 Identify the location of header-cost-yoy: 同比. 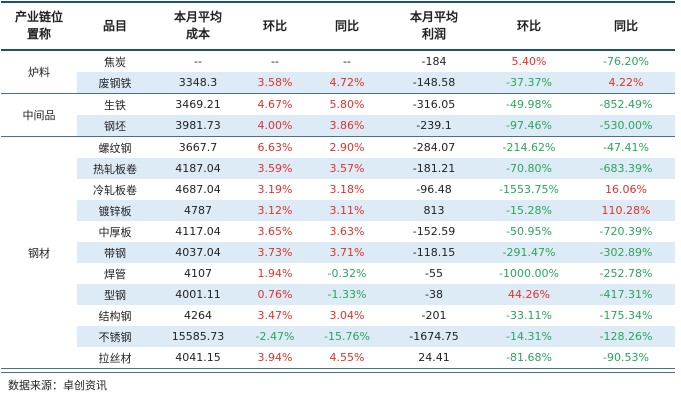
(347, 26).